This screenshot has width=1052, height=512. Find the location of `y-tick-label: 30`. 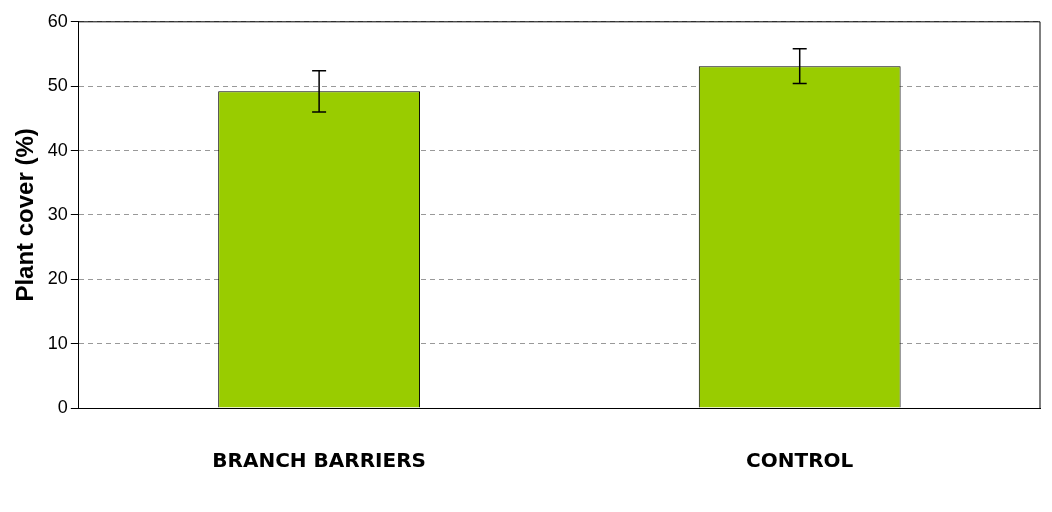

y-tick-label: 30 is located at coordinates (57, 213).